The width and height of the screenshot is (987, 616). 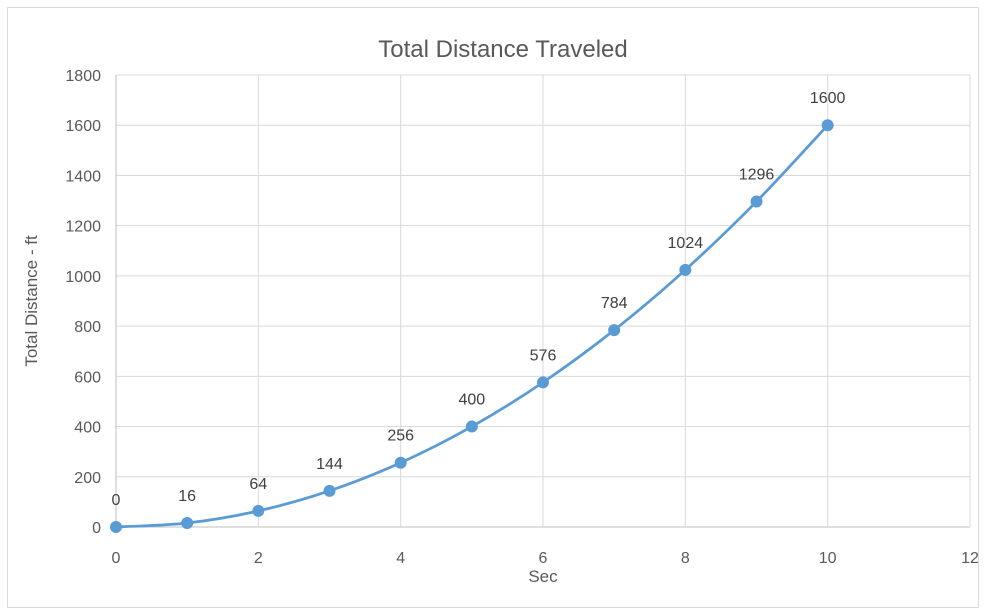 I want to click on data-label: 144, so click(x=329, y=464).